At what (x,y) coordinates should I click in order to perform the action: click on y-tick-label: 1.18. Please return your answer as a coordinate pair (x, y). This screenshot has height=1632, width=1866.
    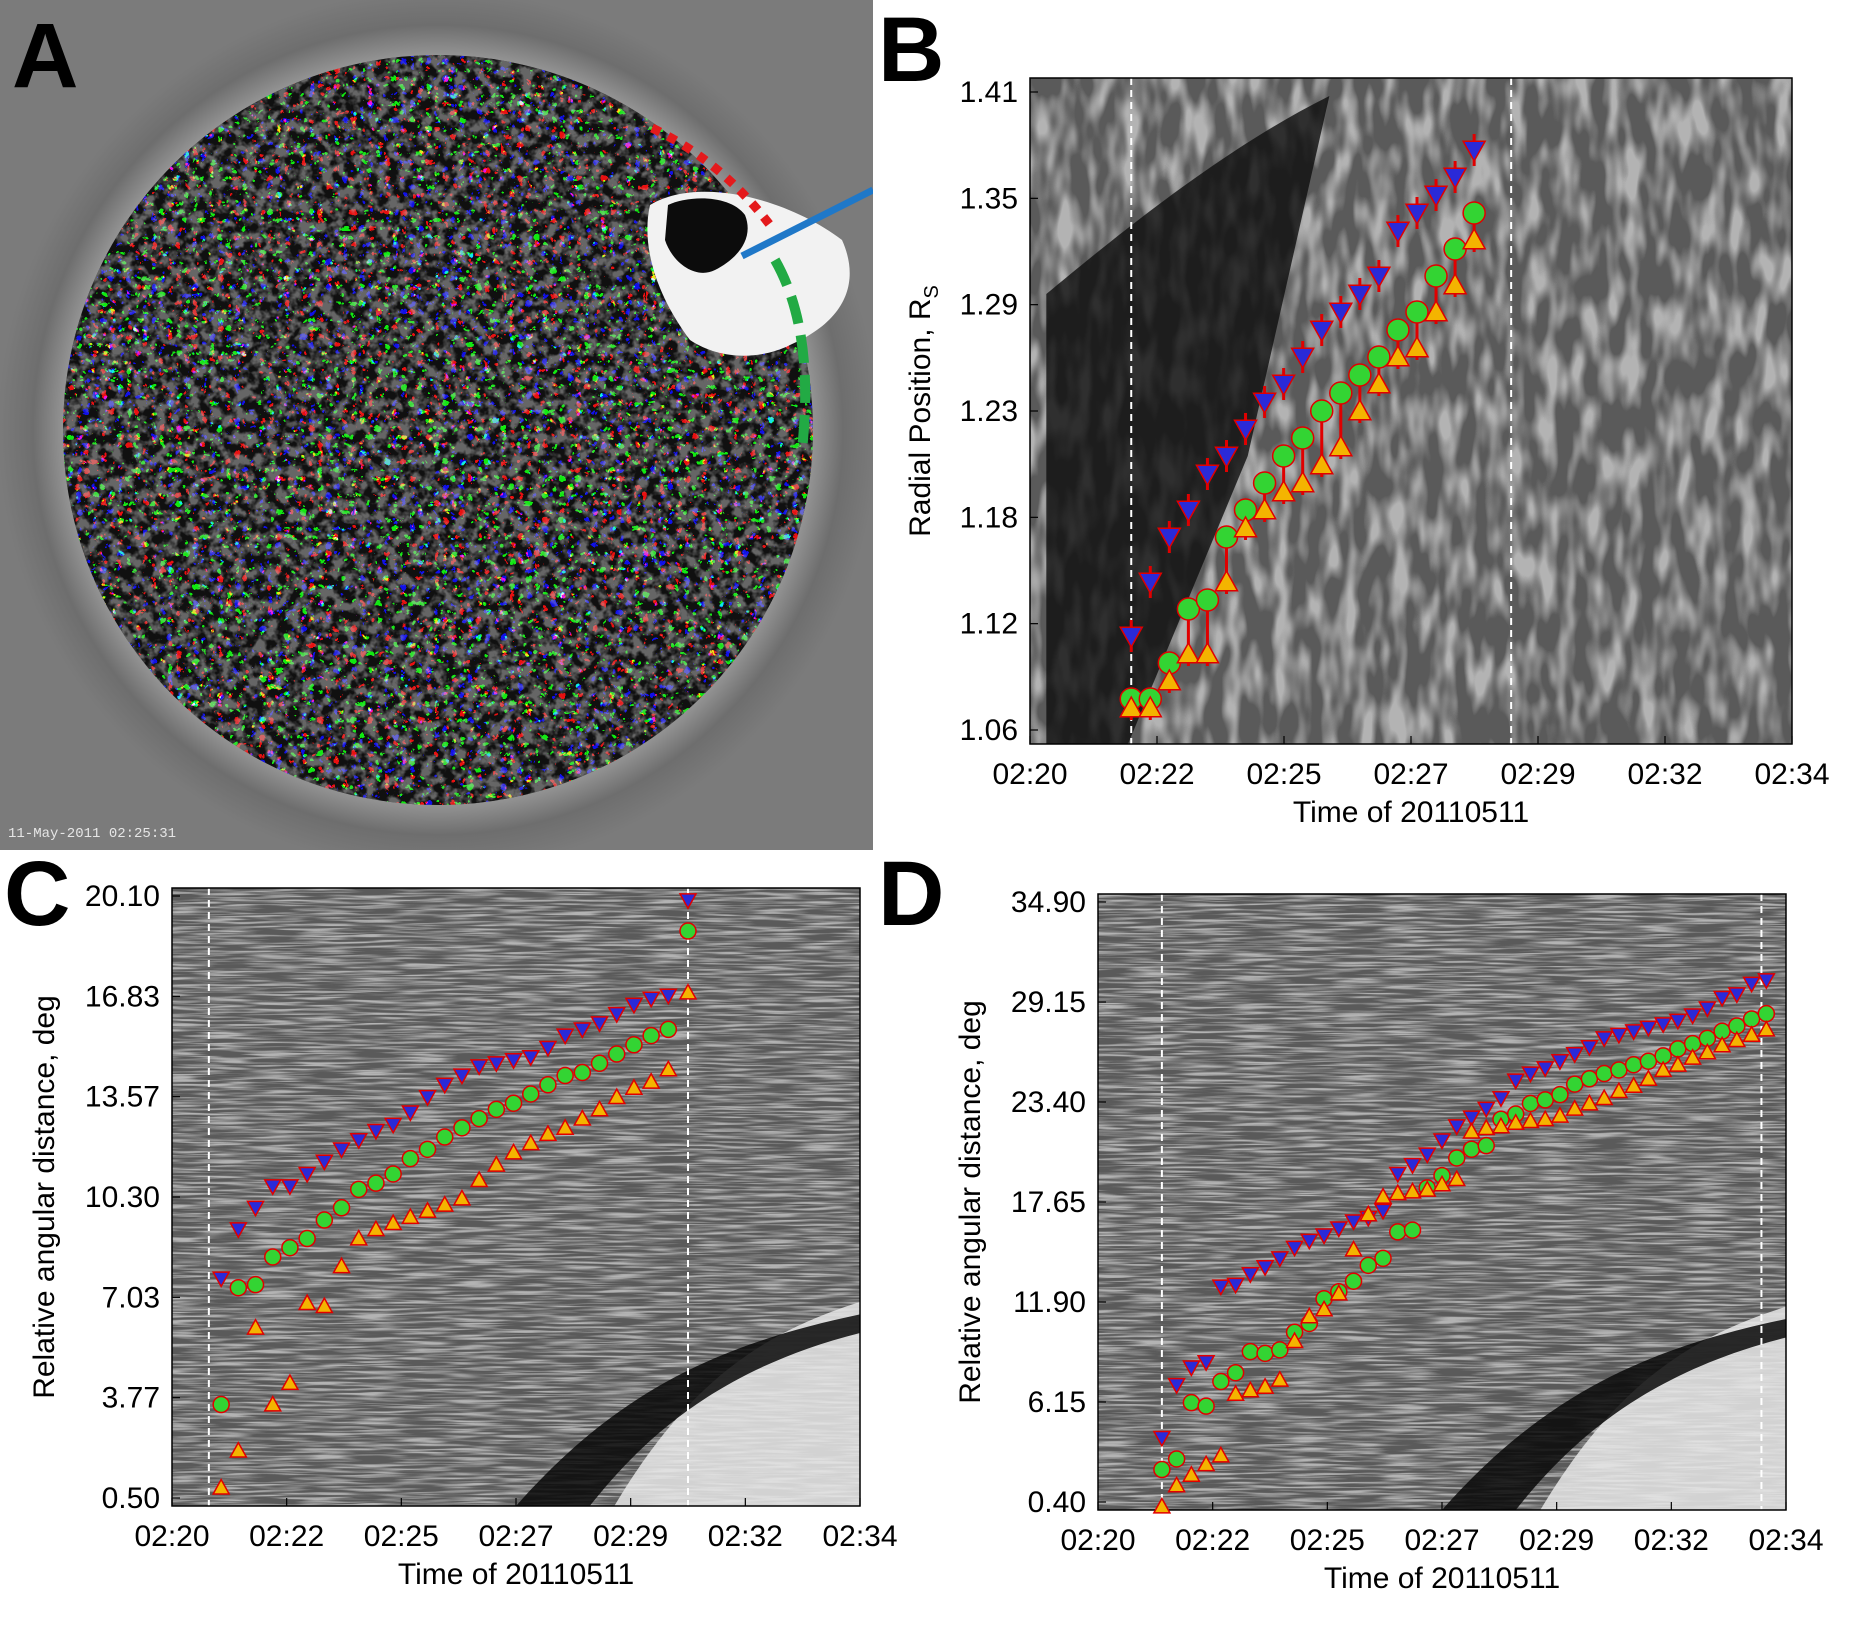
    Looking at the image, I should click on (989, 517).